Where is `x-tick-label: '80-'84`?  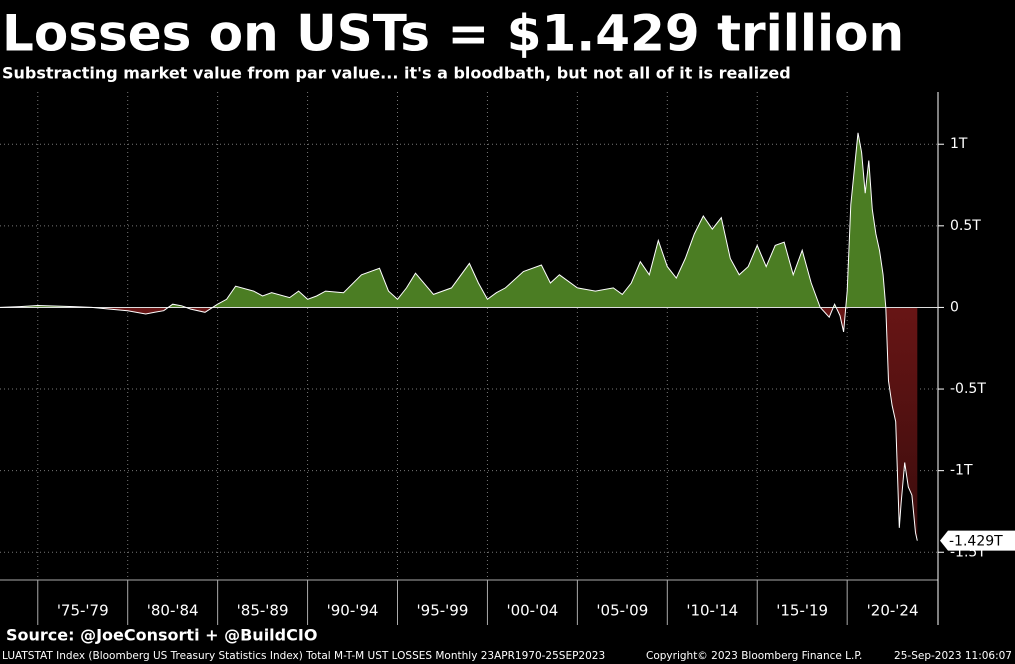 x-tick-label: '80-'84 is located at coordinates (173, 611).